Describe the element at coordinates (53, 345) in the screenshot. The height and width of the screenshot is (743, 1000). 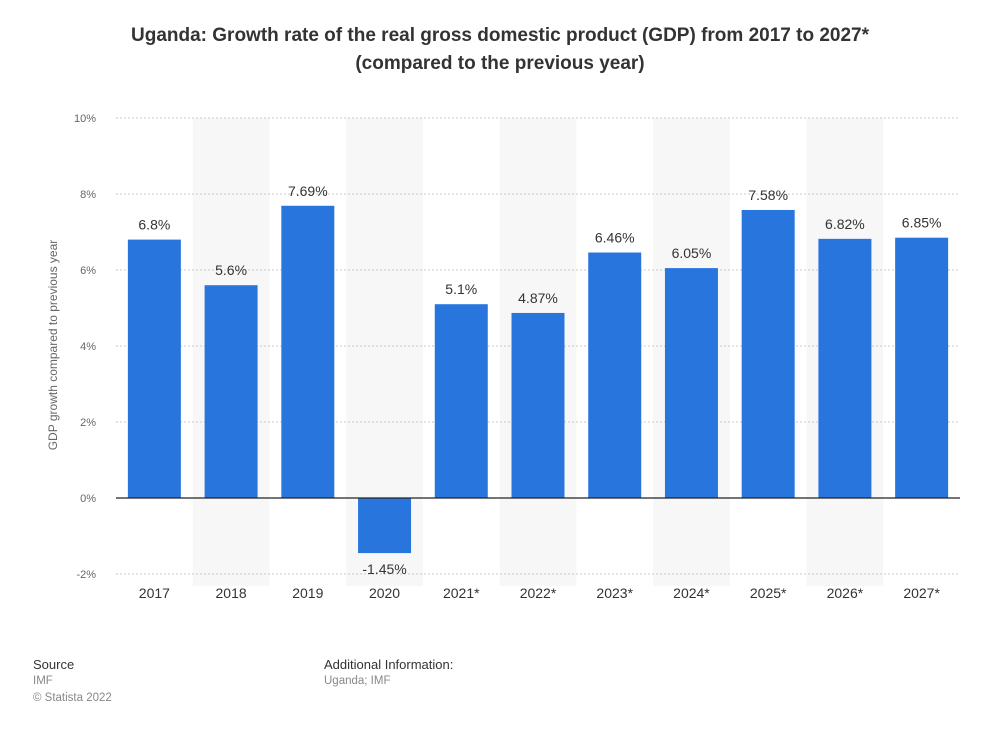
I see `y-axis-label: GDP growth compared to previous year` at that location.